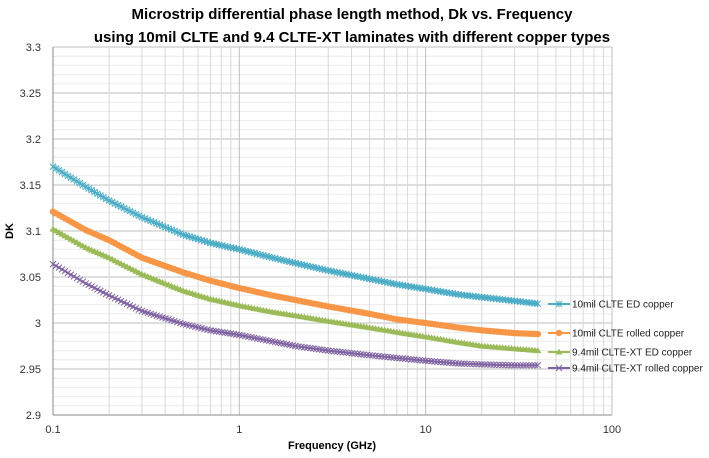 This screenshot has width=709, height=458. I want to click on legend-label: 10mil CLTE rolled copper, so click(628, 334).